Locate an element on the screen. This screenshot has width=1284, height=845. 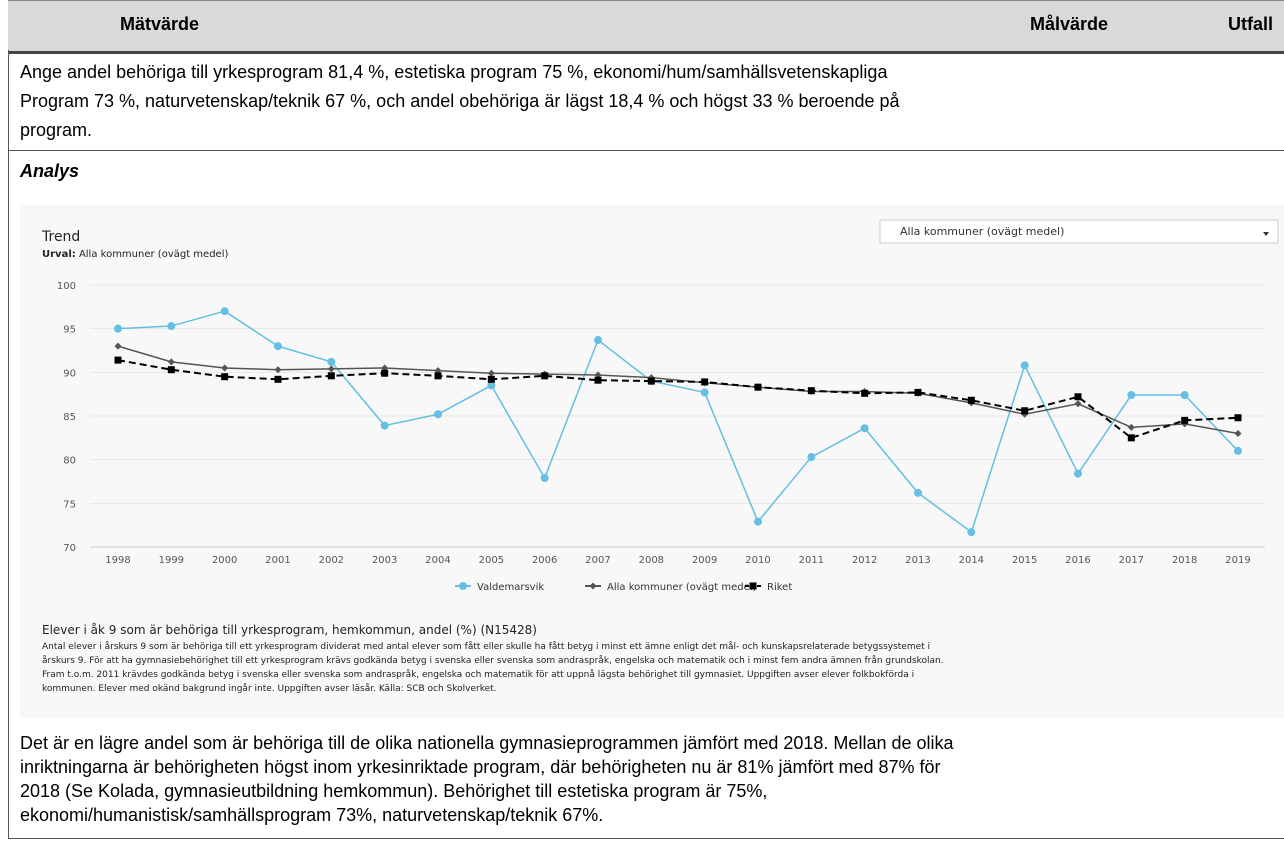
dropdown-label: Alla kommuner (ovägt medel) is located at coordinates (982, 231).